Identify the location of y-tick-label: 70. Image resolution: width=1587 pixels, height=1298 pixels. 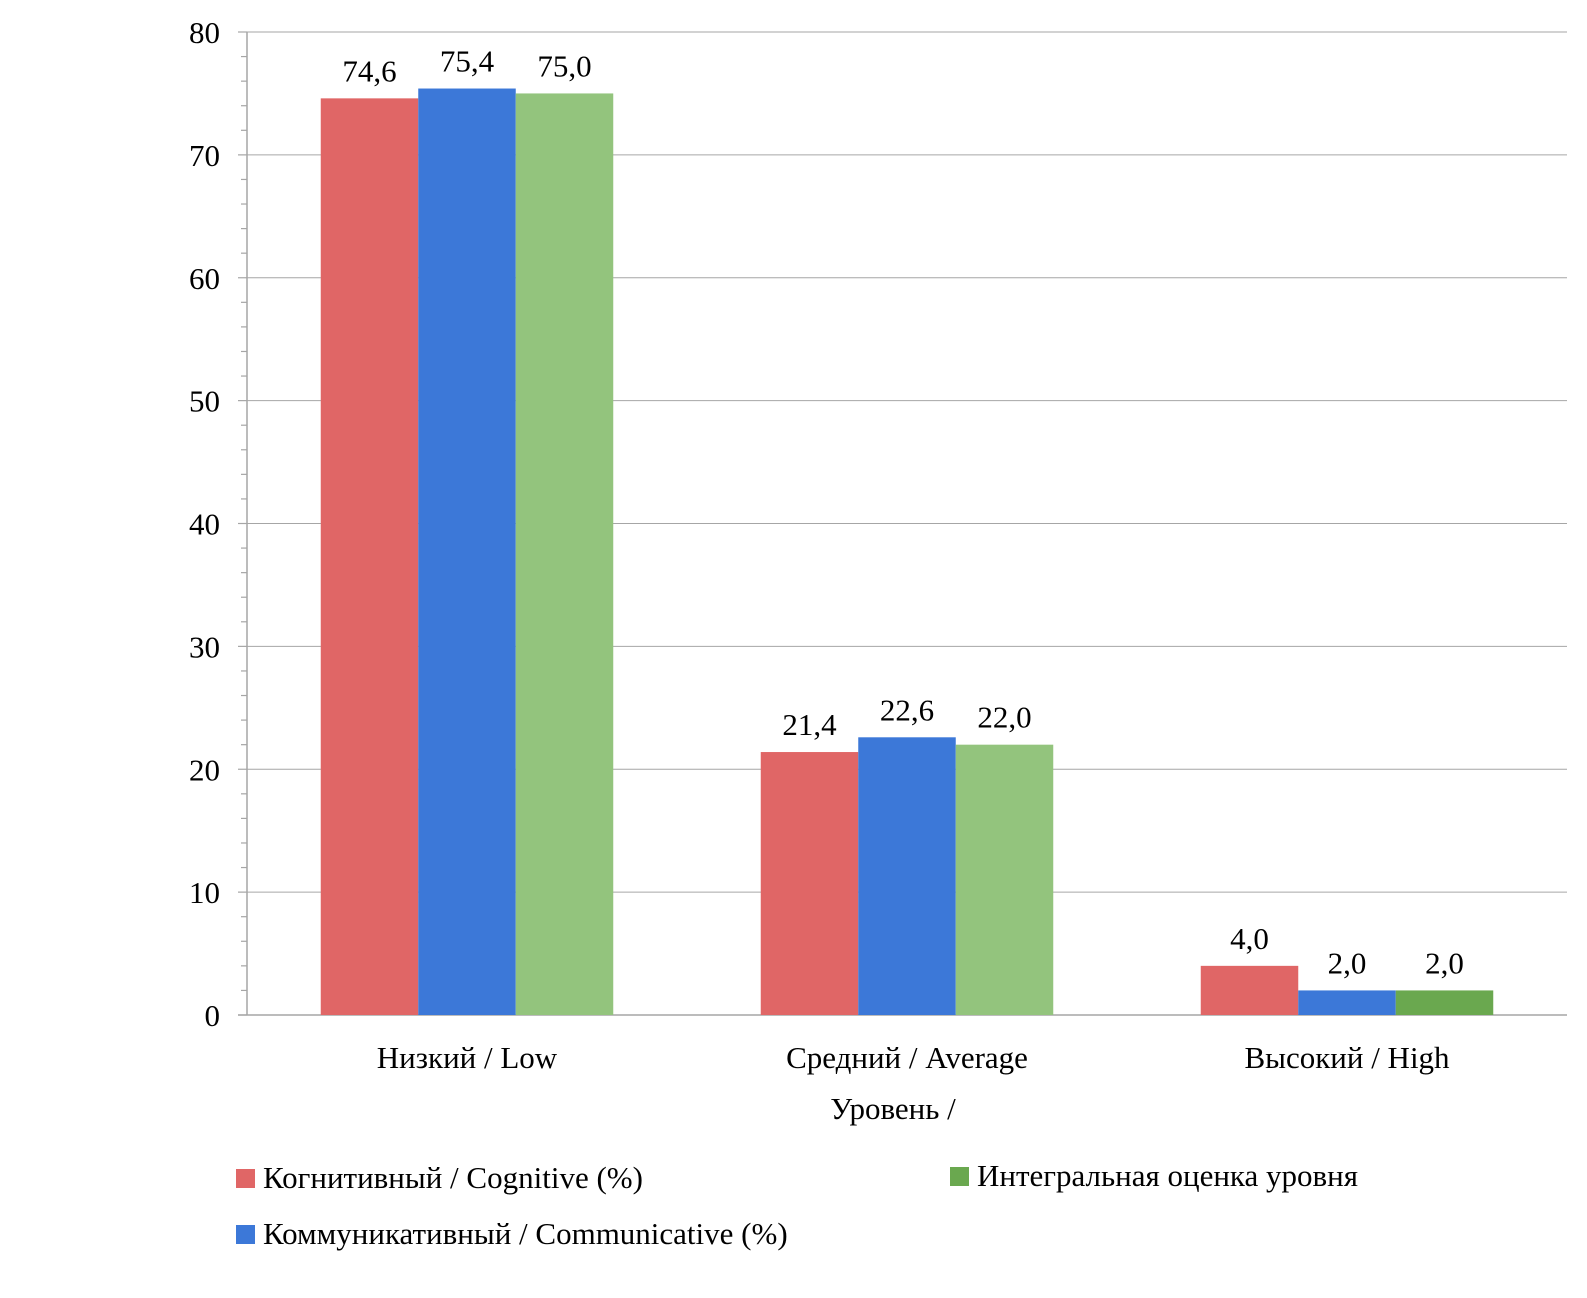
(204, 155).